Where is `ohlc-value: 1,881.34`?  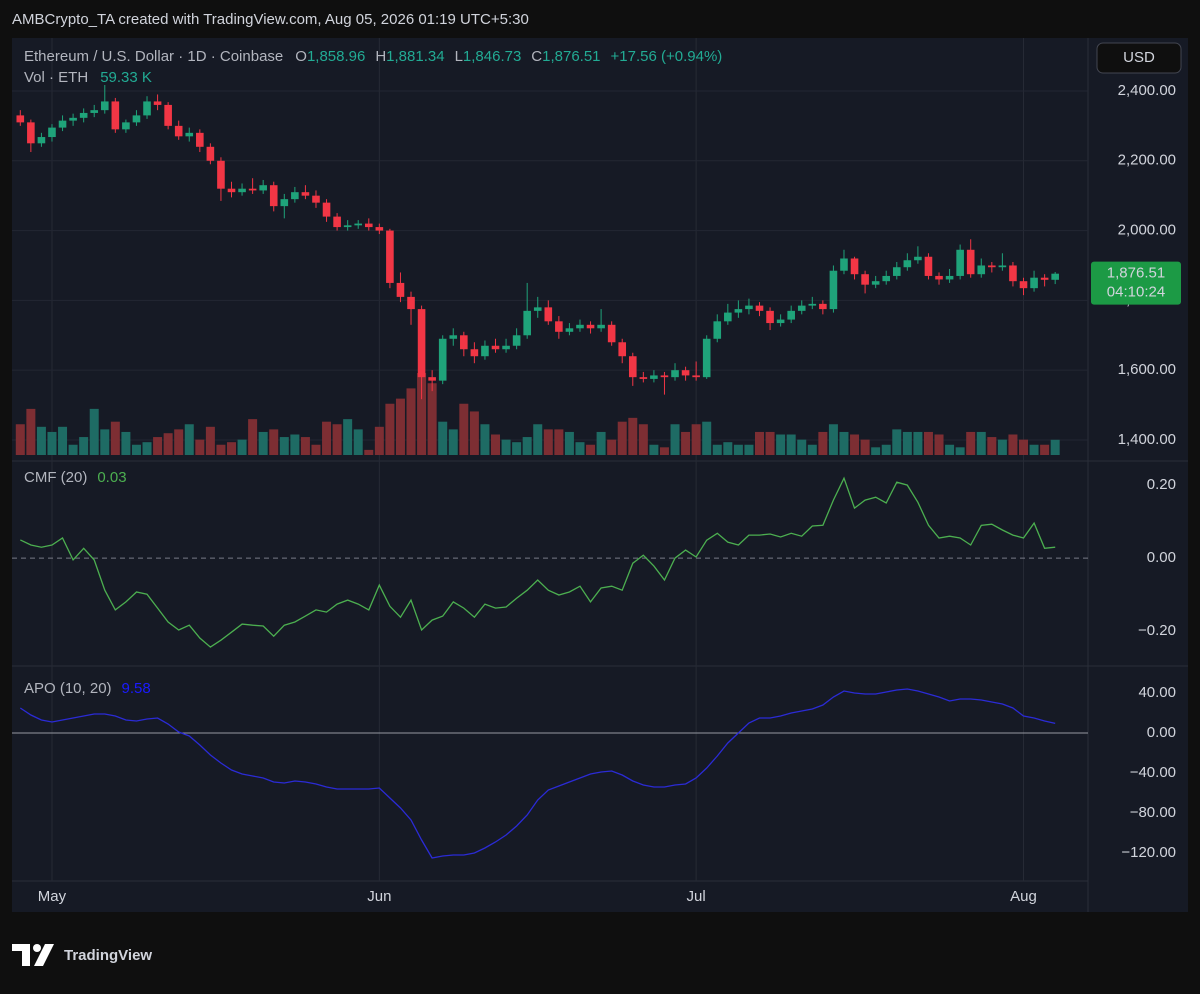
ohlc-value: 1,881.34 is located at coordinates (415, 56).